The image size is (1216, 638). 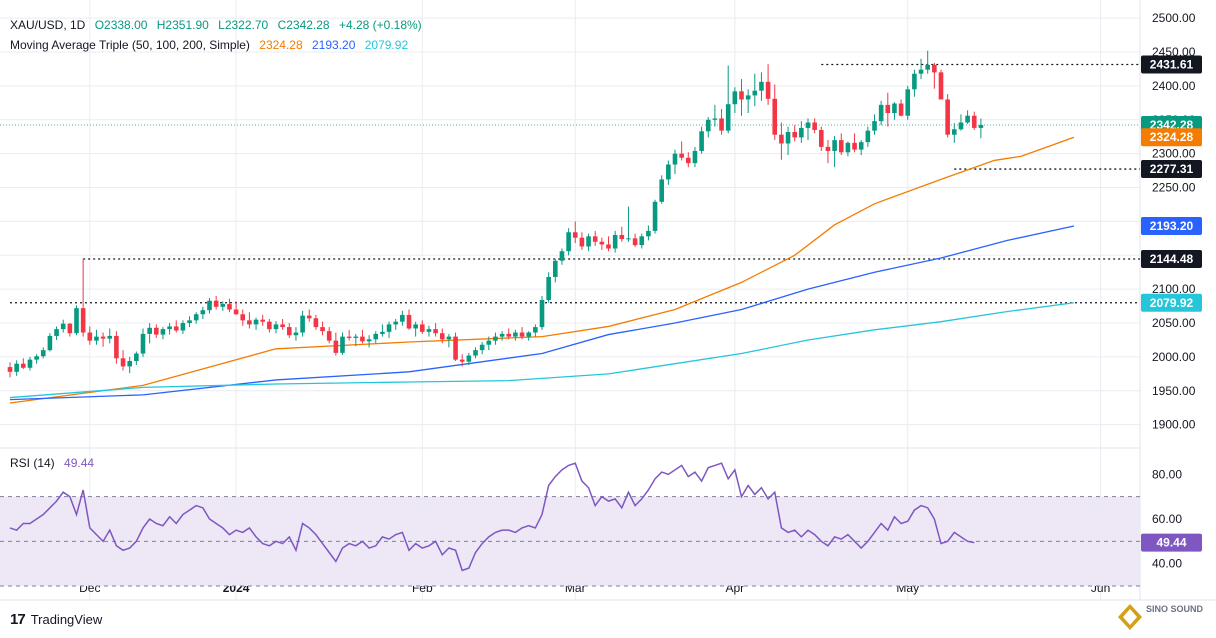 I want to click on low-value: L2322.70, so click(x=243, y=25).